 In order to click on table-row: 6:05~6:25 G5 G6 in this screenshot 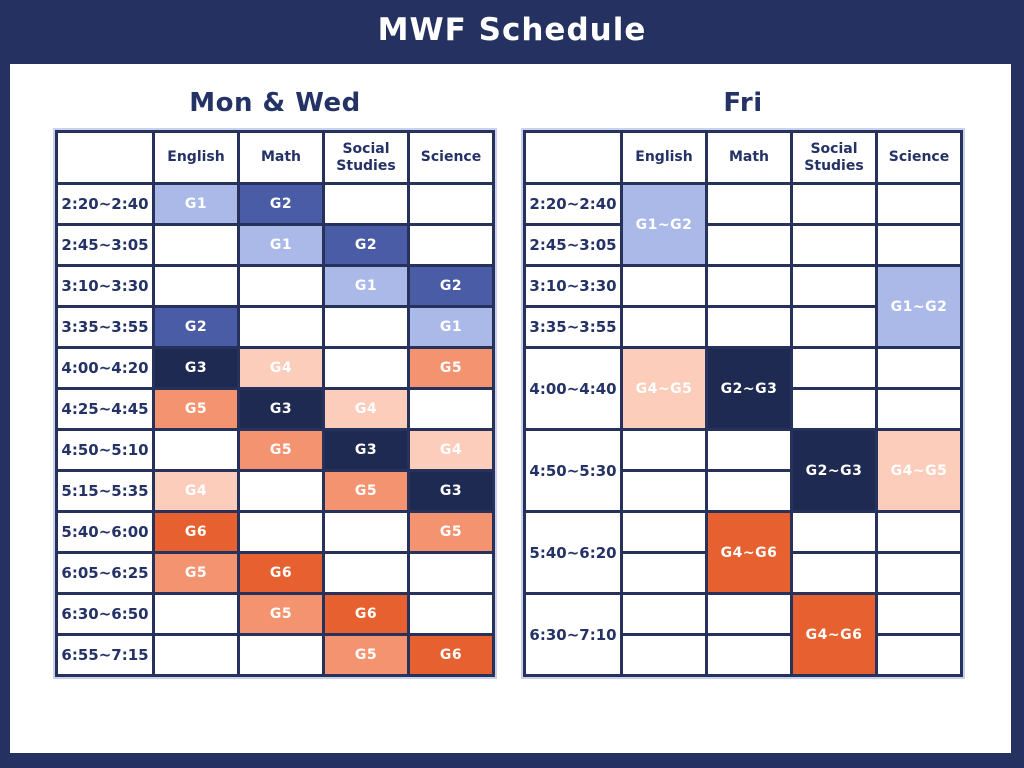, I will do `click(275, 573)`.